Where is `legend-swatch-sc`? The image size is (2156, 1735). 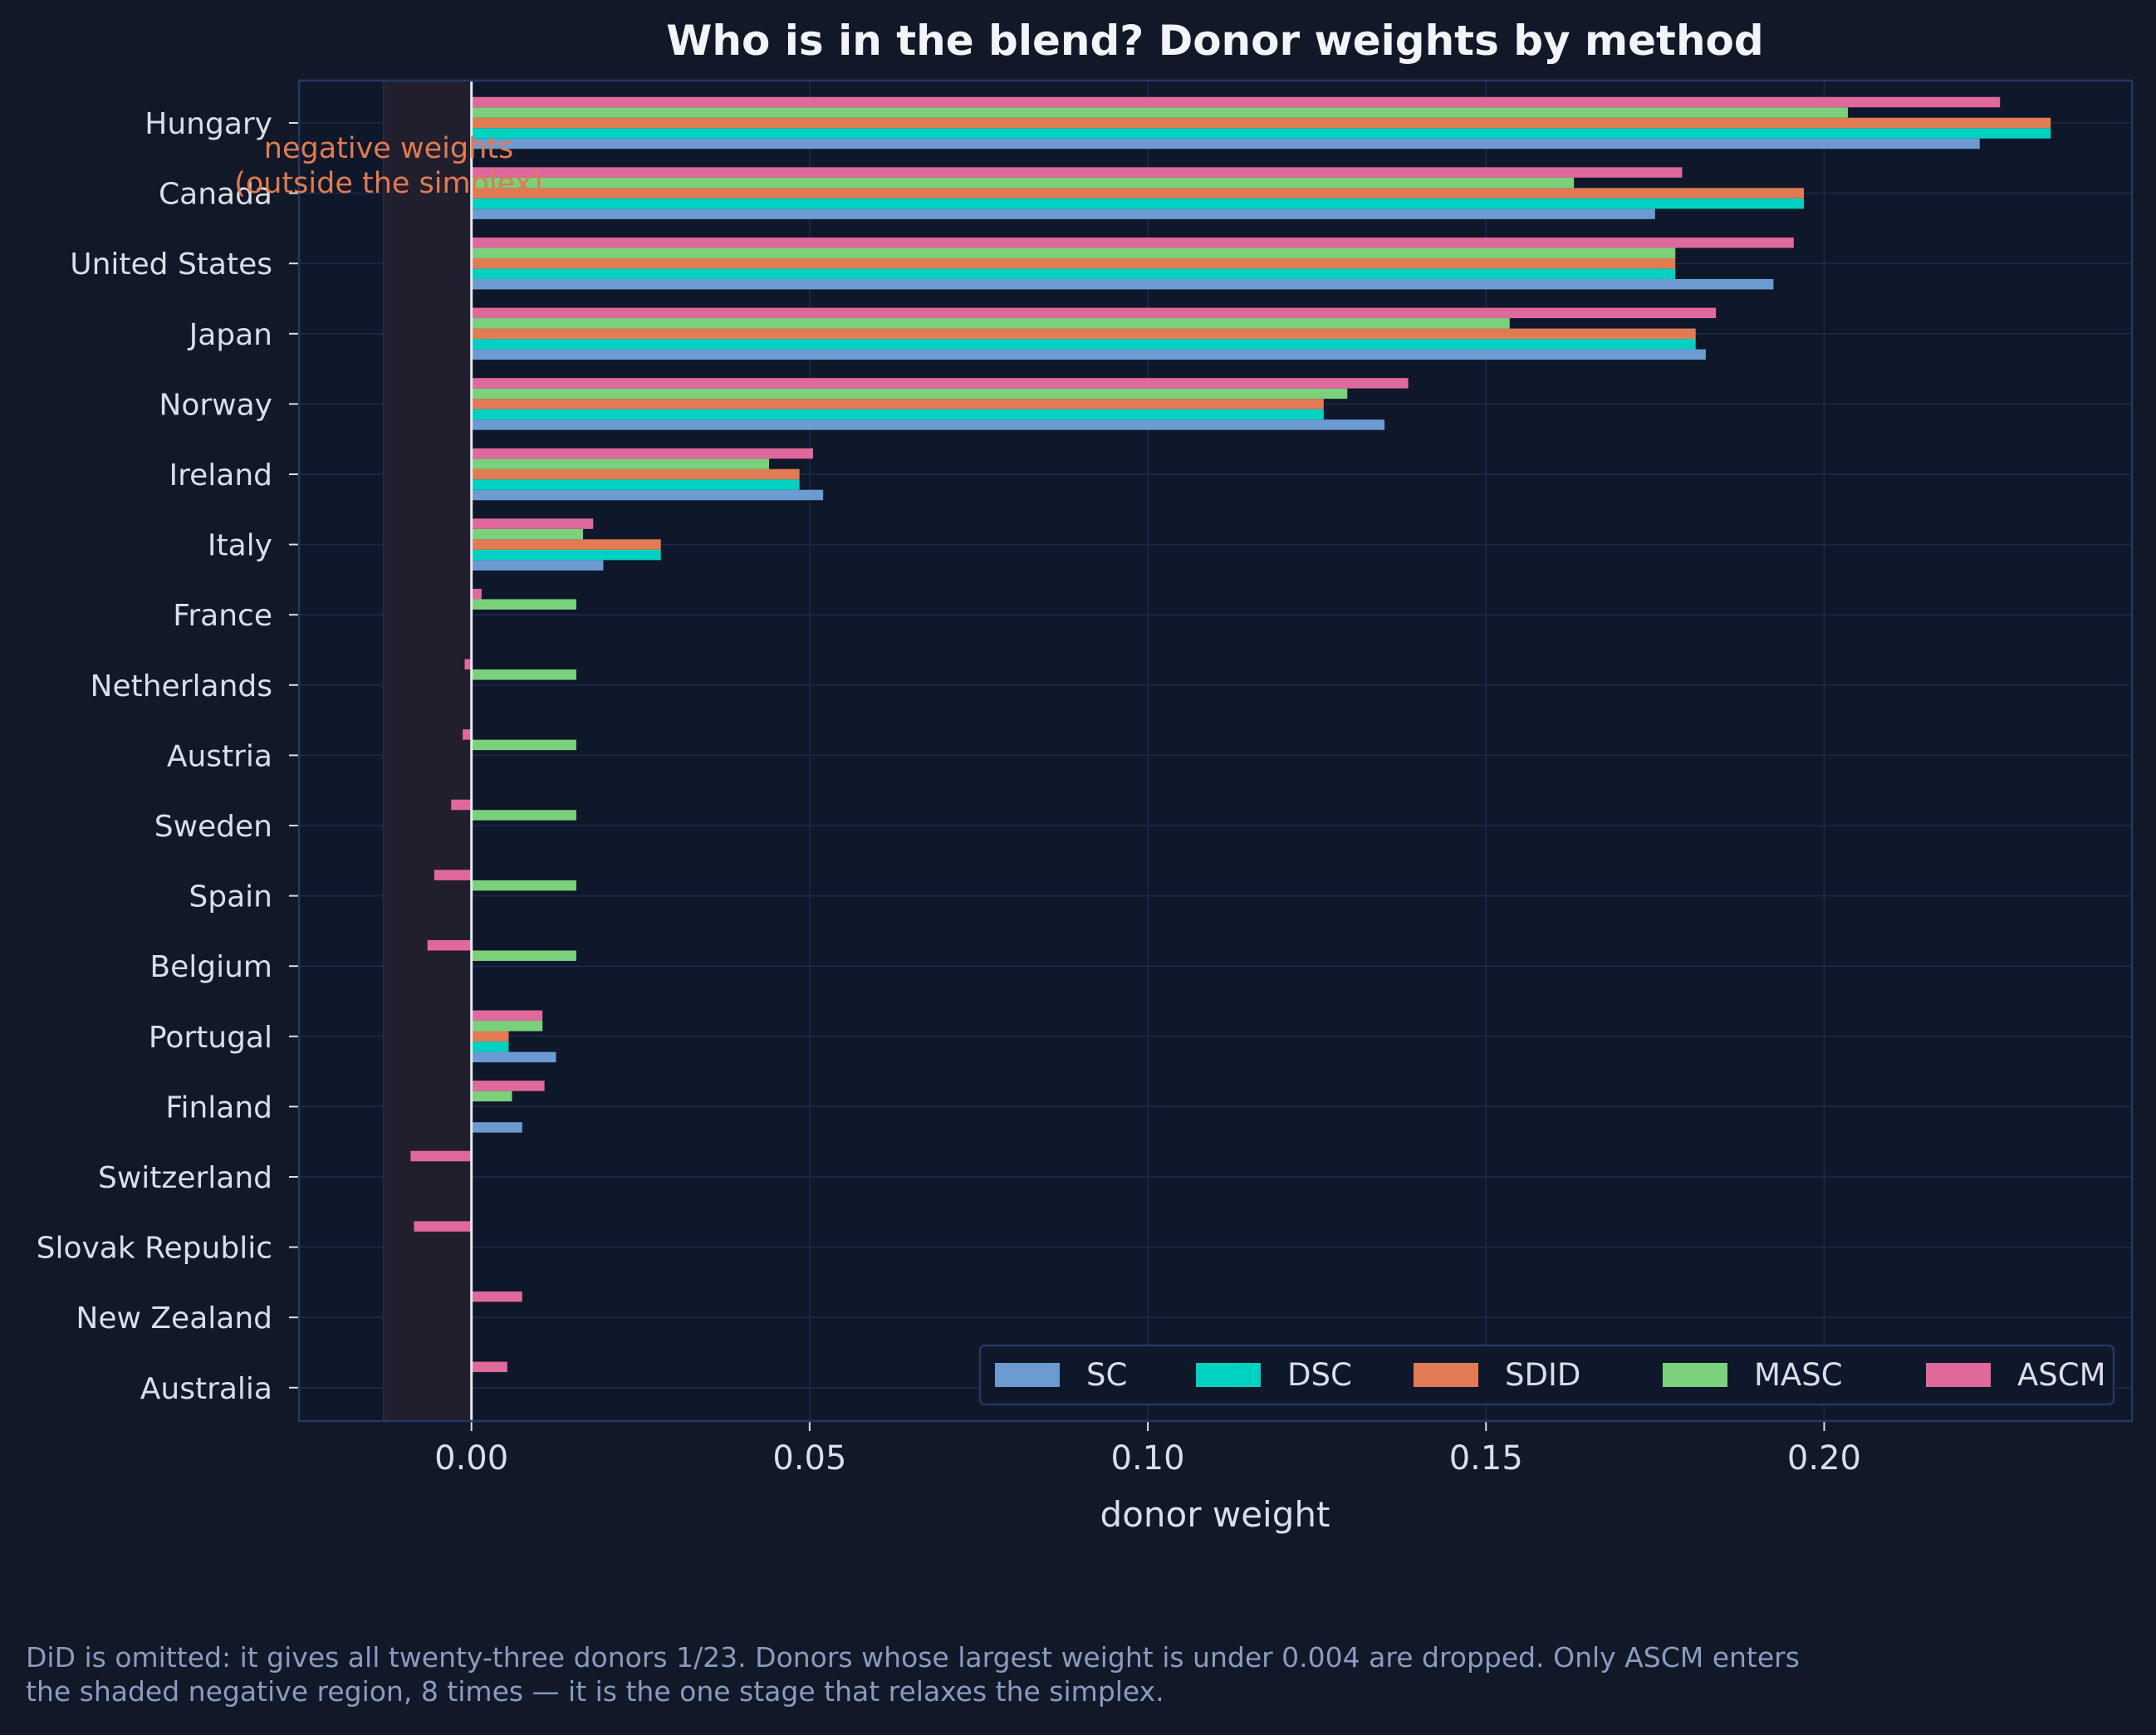
legend-swatch-sc is located at coordinates (1027, 1375).